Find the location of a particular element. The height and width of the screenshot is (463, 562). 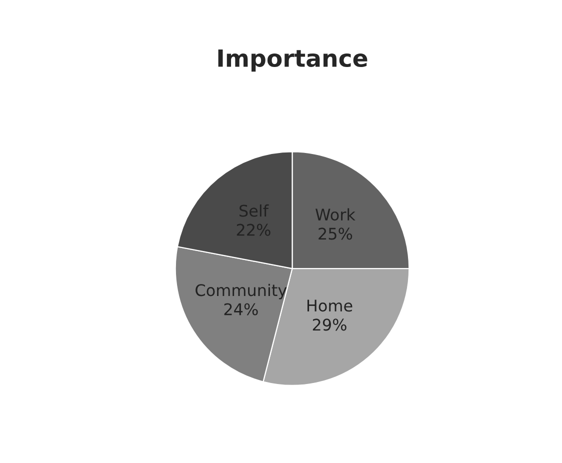

chart-title: Importance is located at coordinates (293, 60).